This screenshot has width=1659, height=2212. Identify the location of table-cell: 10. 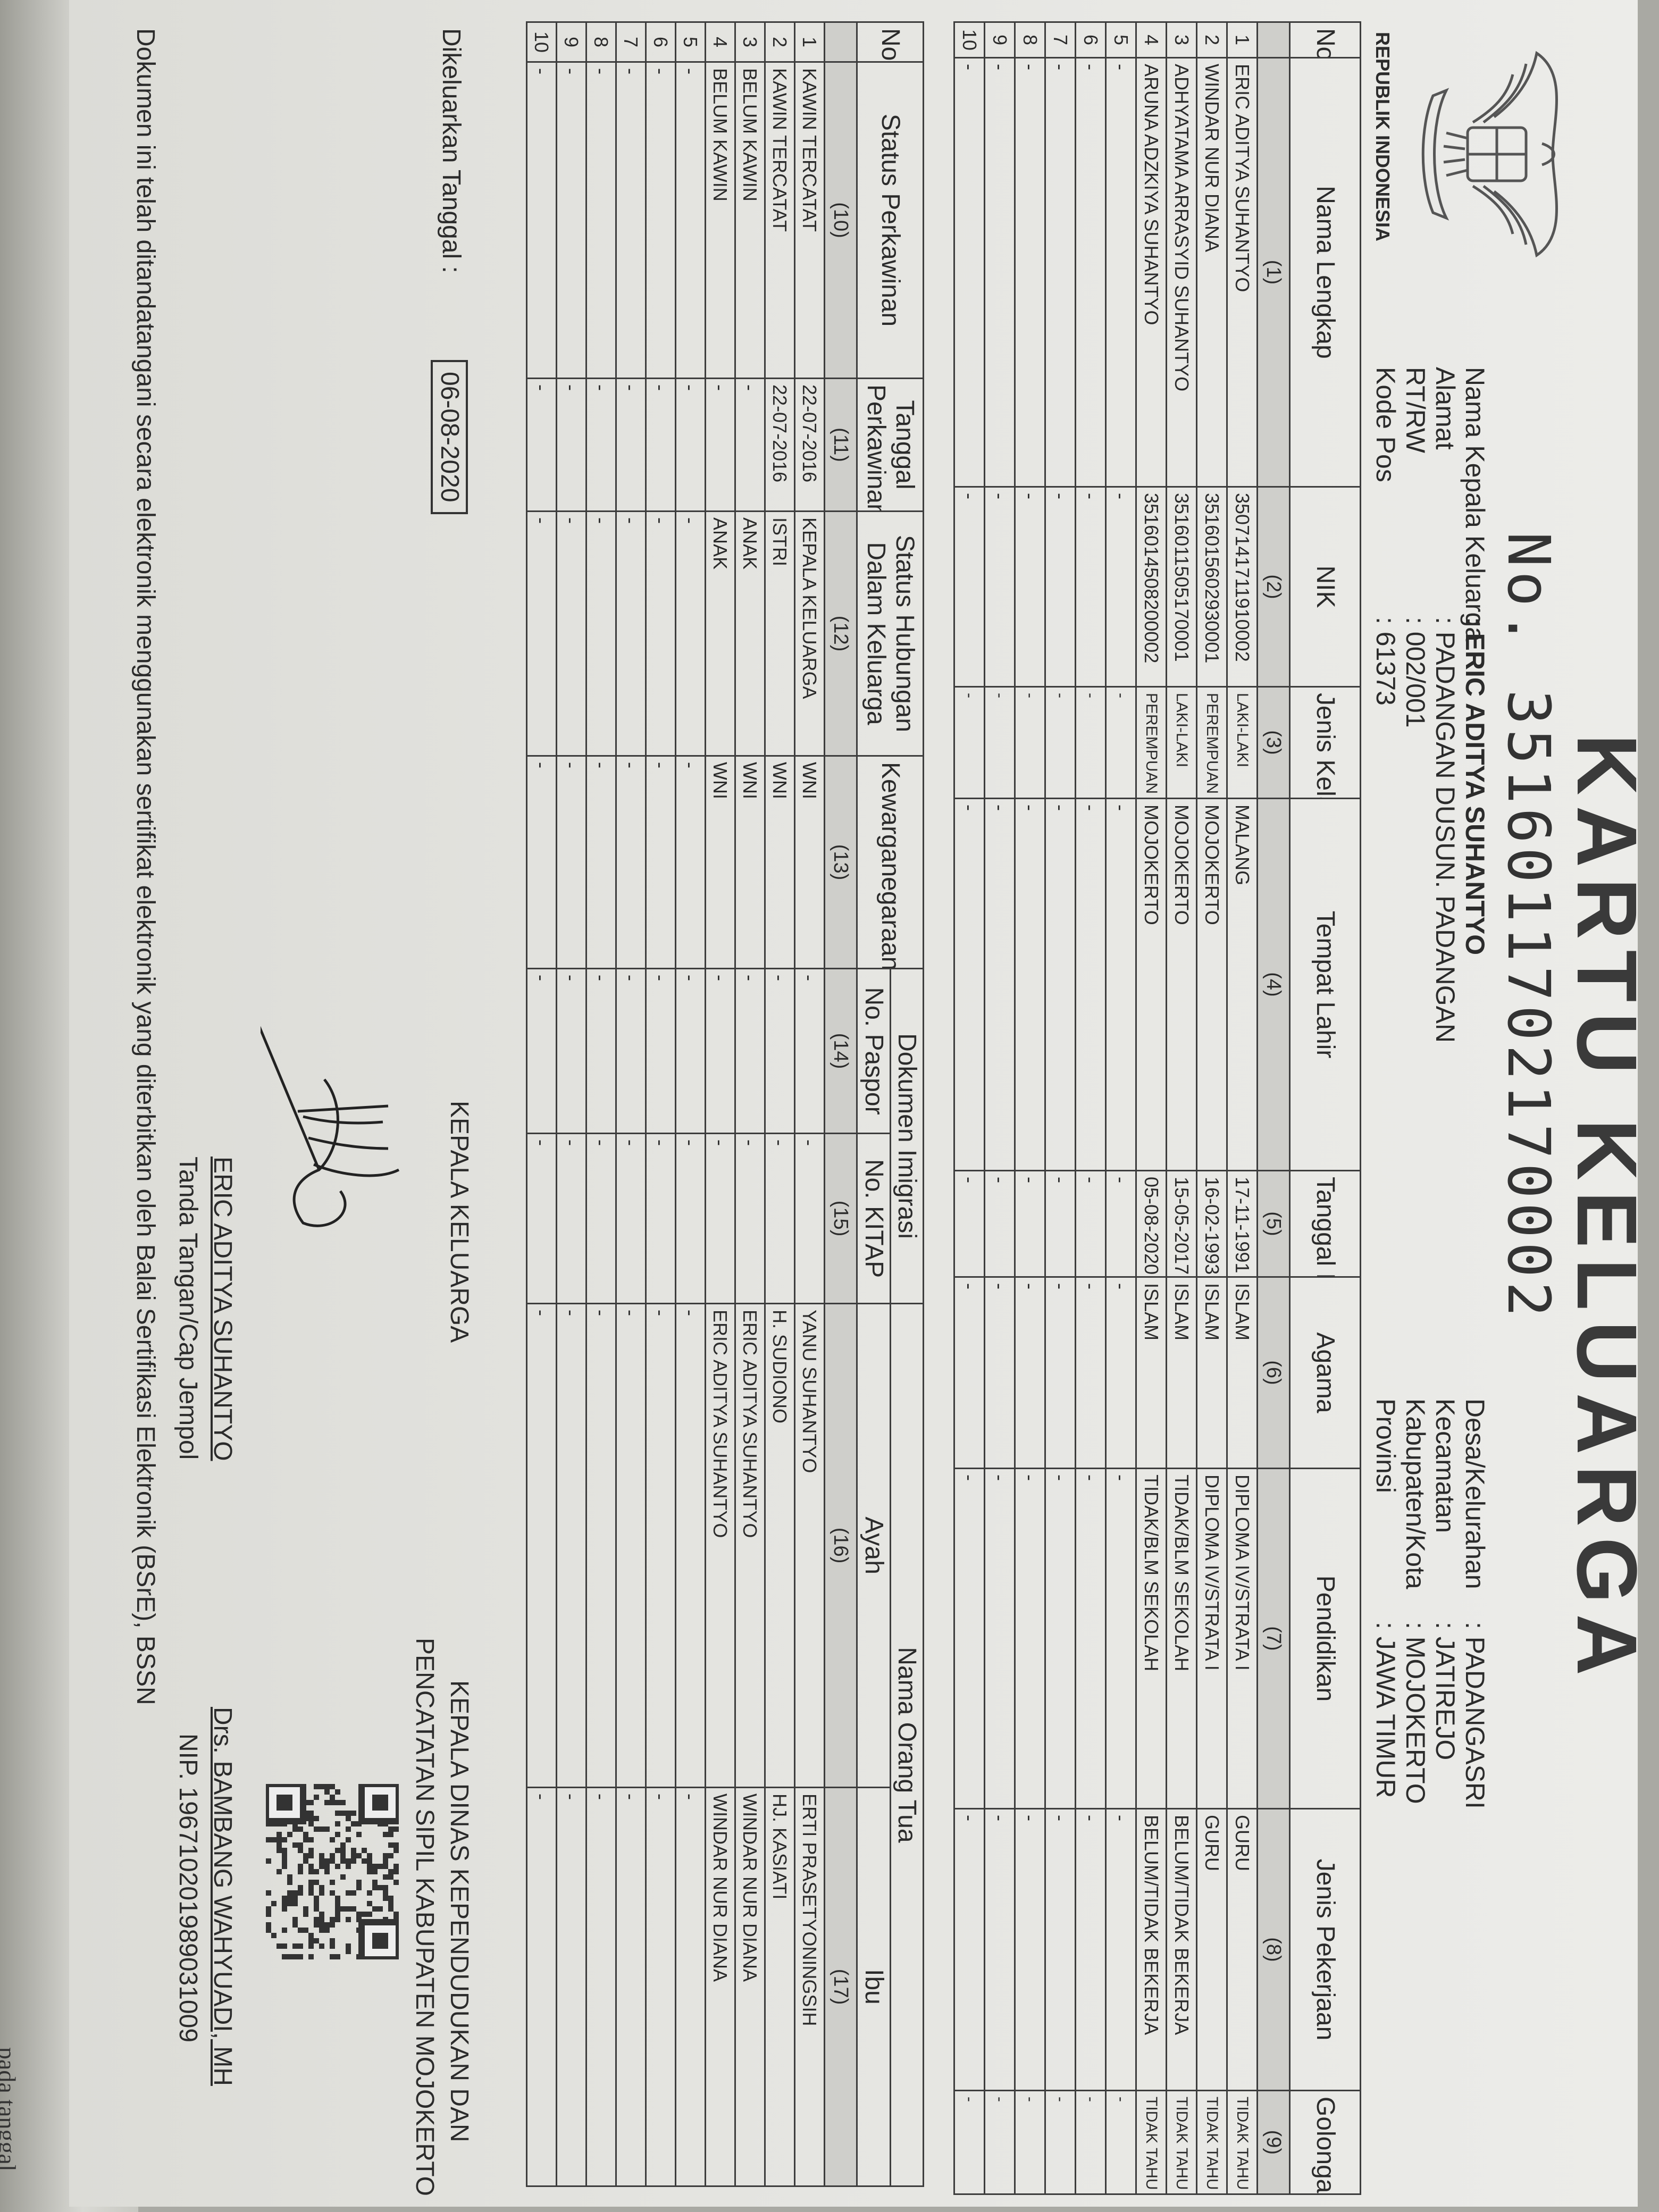
(541, 42).